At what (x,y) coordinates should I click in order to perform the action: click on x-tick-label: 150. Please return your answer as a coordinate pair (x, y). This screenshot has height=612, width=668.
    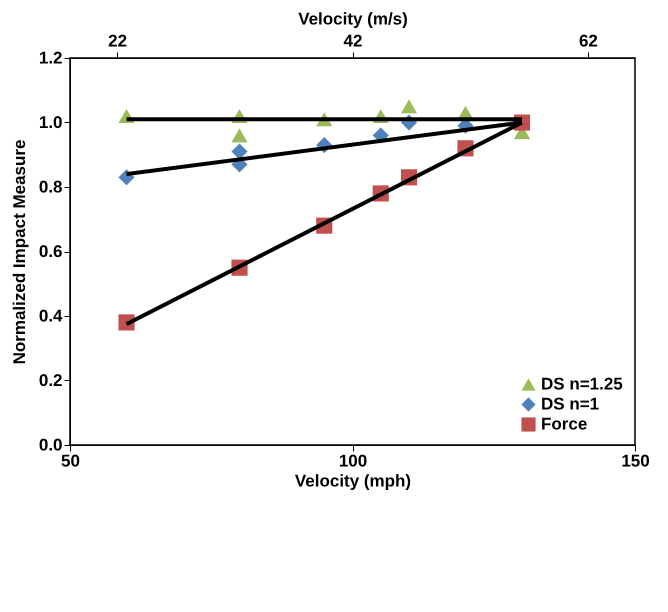
    Looking at the image, I should click on (635, 461).